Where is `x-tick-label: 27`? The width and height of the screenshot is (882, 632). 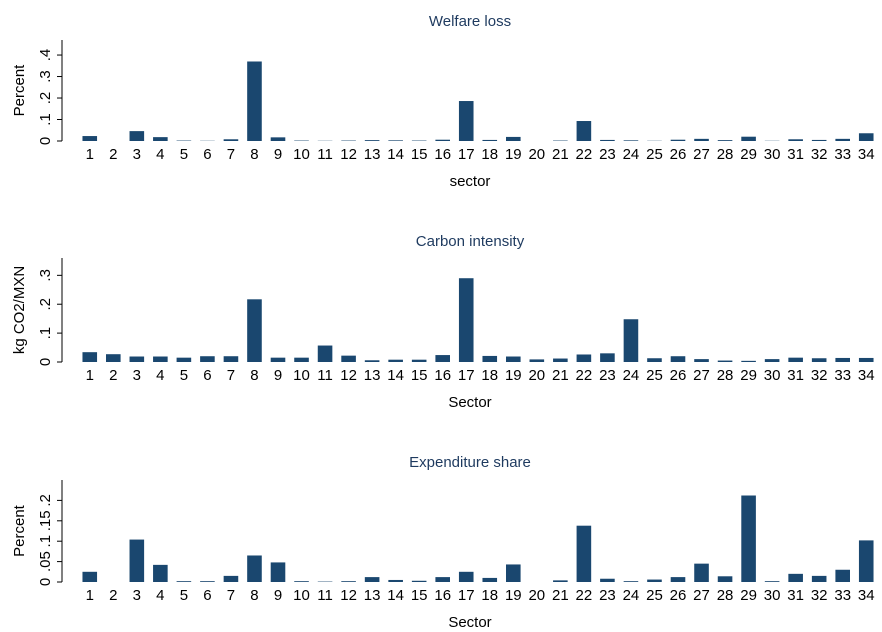 x-tick-label: 27 is located at coordinates (701, 154).